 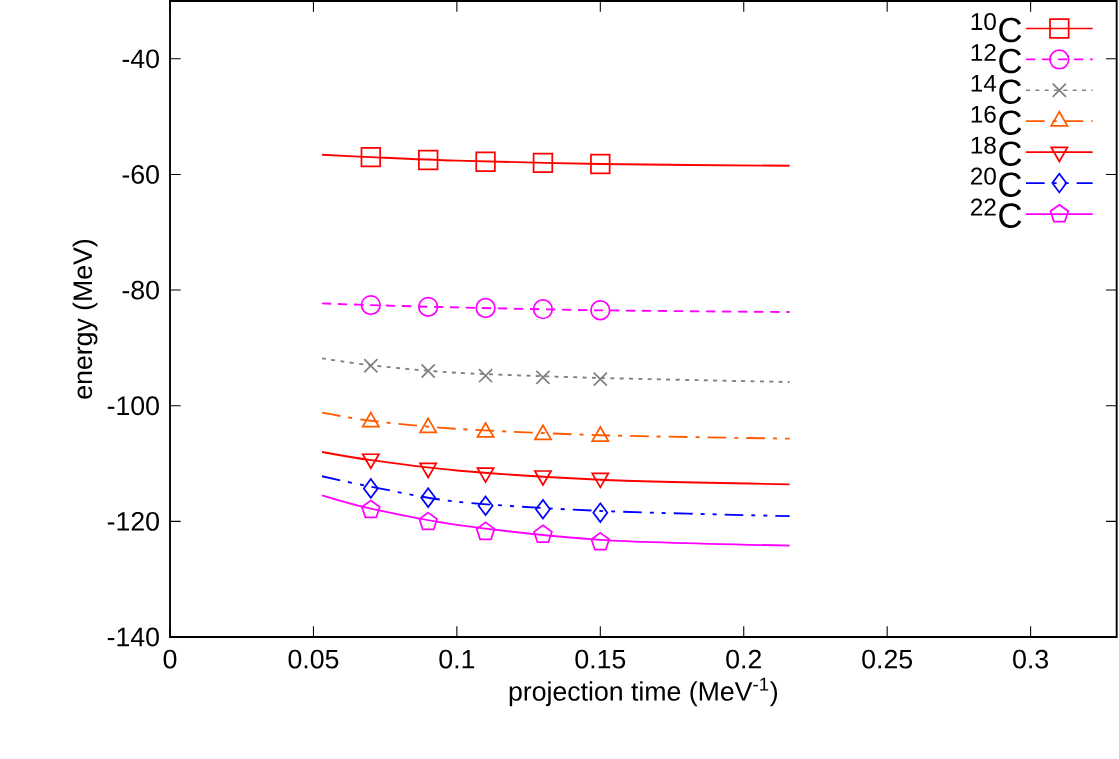 What do you see at coordinates (140, 290) in the screenshot?
I see `y-tick-label: -80` at bounding box center [140, 290].